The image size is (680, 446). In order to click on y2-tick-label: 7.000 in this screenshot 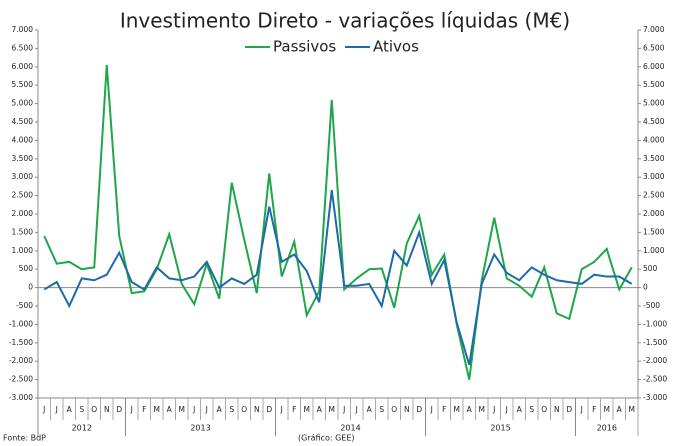, I will do `click(654, 29)`.